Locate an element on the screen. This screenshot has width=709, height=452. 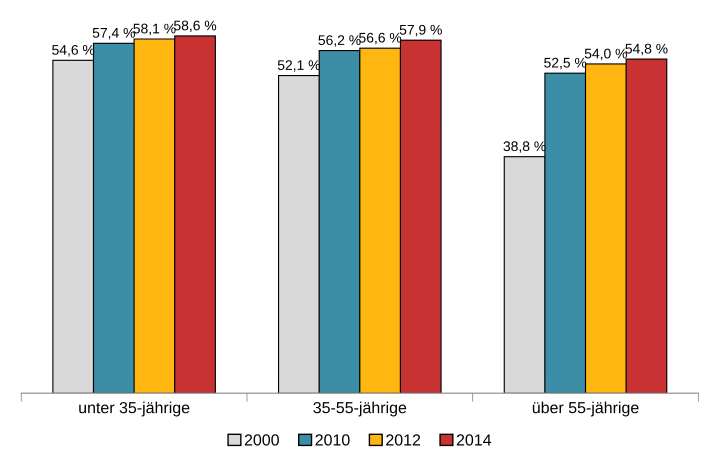
x-tick-label: 35-55-jährige is located at coordinates (359, 409).